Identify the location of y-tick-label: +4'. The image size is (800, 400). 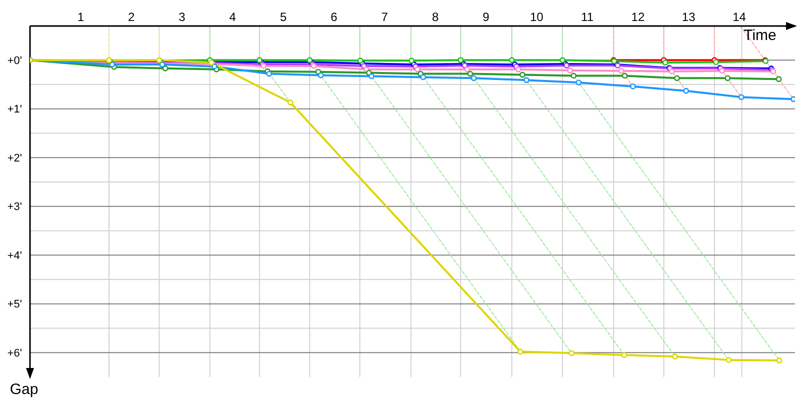
(14, 256).